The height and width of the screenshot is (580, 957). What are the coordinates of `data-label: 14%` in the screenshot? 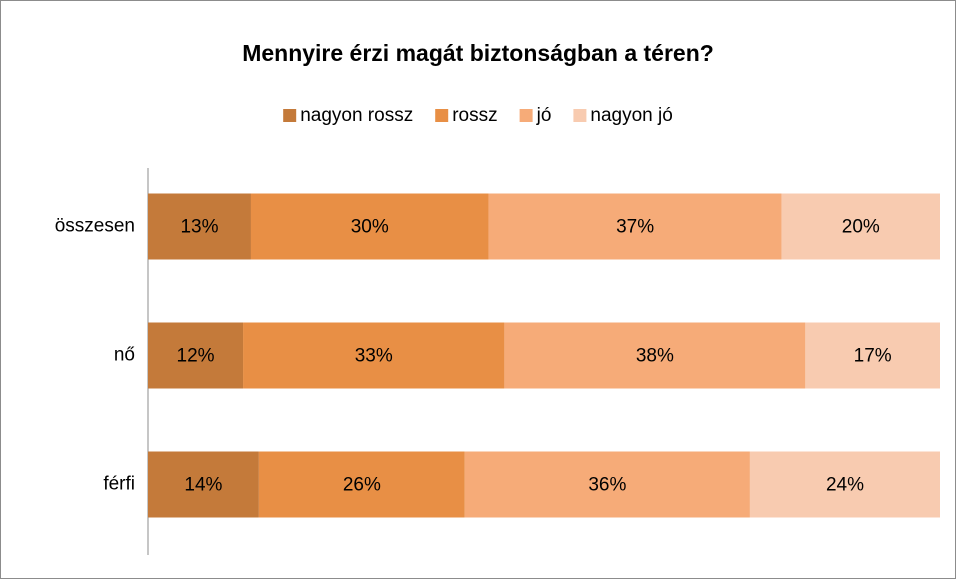 It's located at (203, 485).